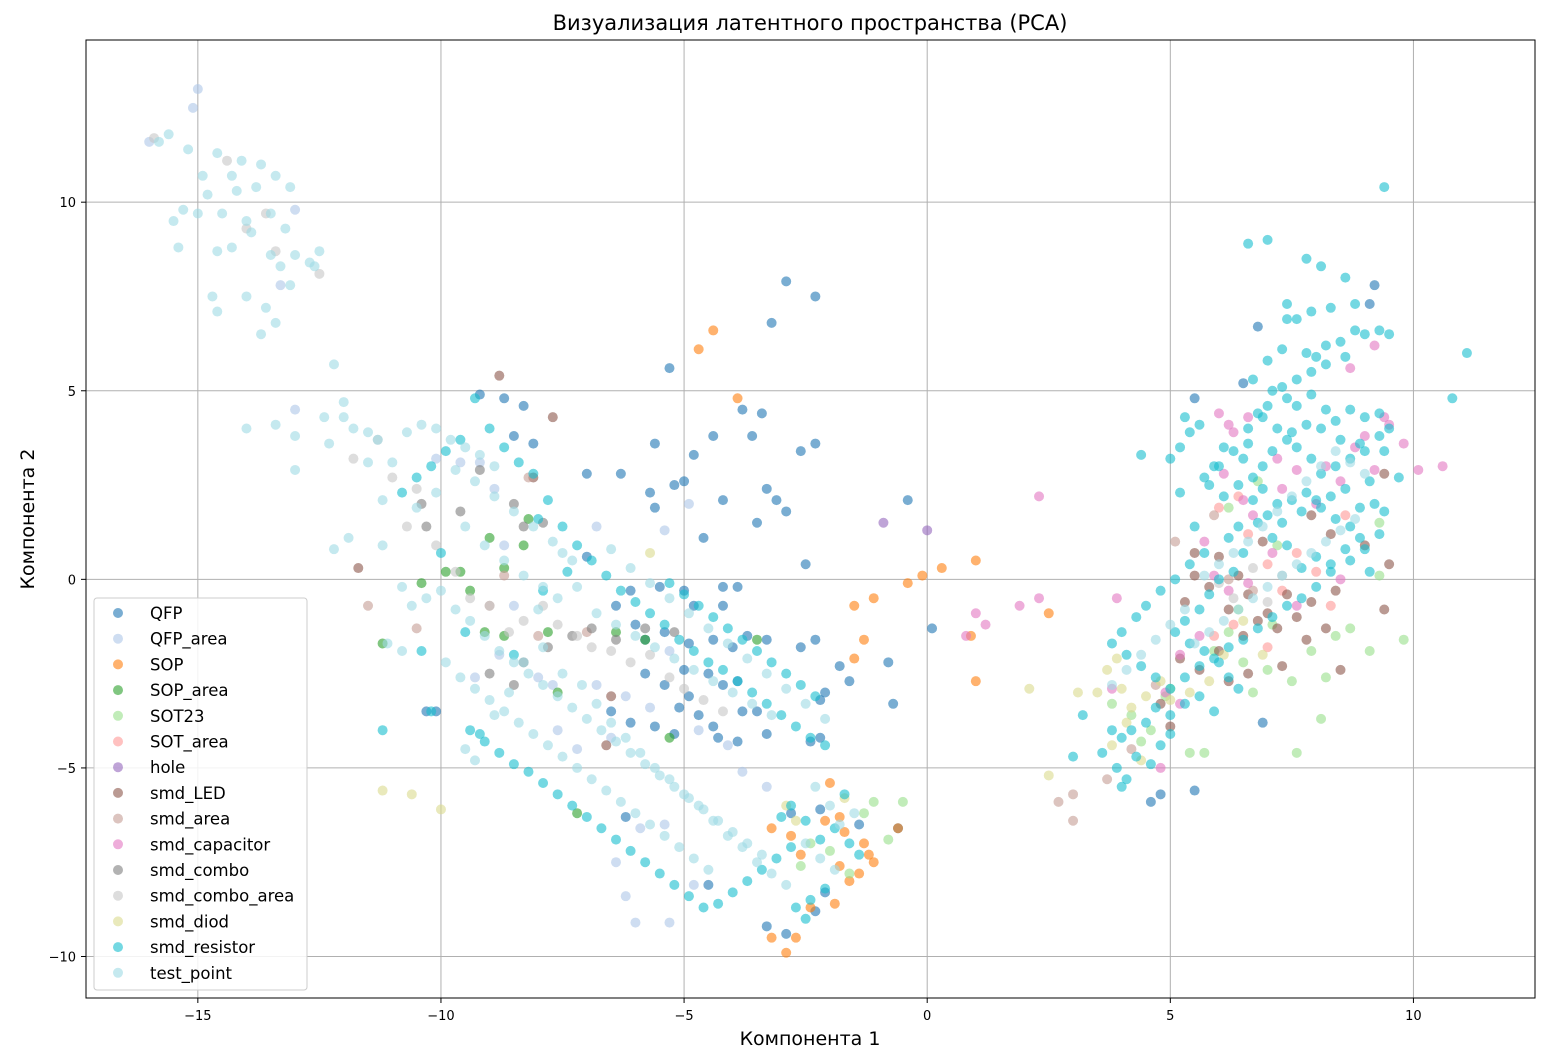  I want to click on point-SOP-area, so click(504, 568).